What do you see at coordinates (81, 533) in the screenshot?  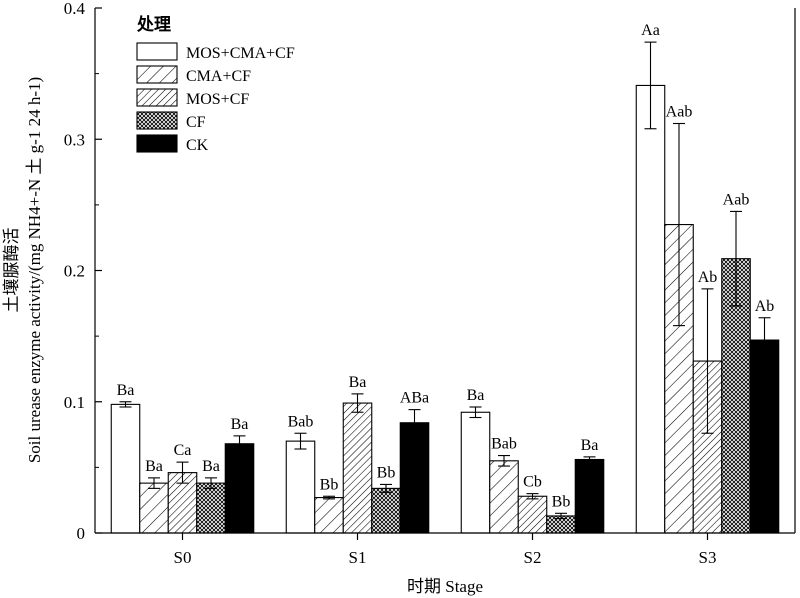 I see `y-tick-label: 0` at bounding box center [81, 533].